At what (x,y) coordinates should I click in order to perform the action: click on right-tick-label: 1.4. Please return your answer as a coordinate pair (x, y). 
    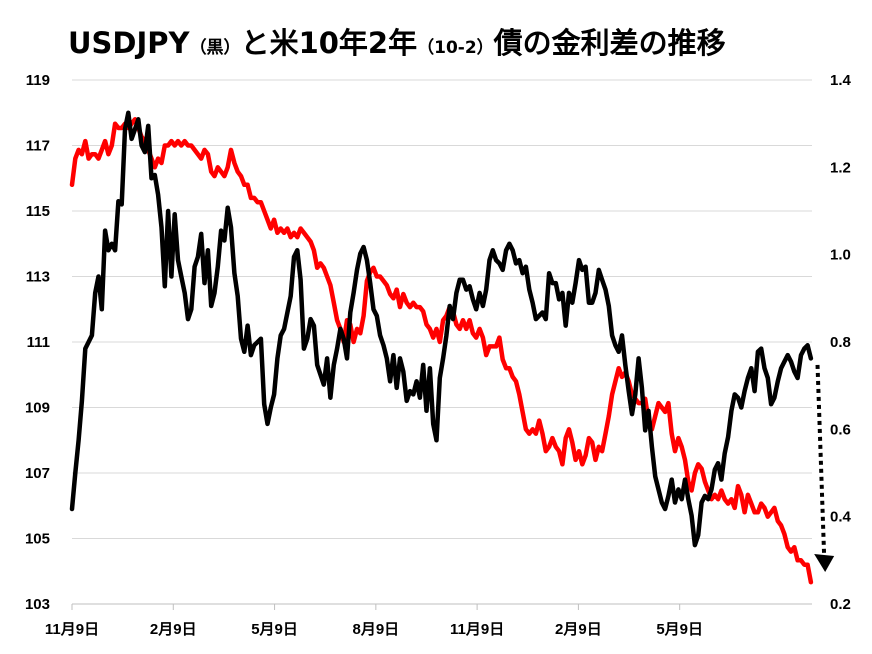
    Looking at the image, I should click on (841, 80).